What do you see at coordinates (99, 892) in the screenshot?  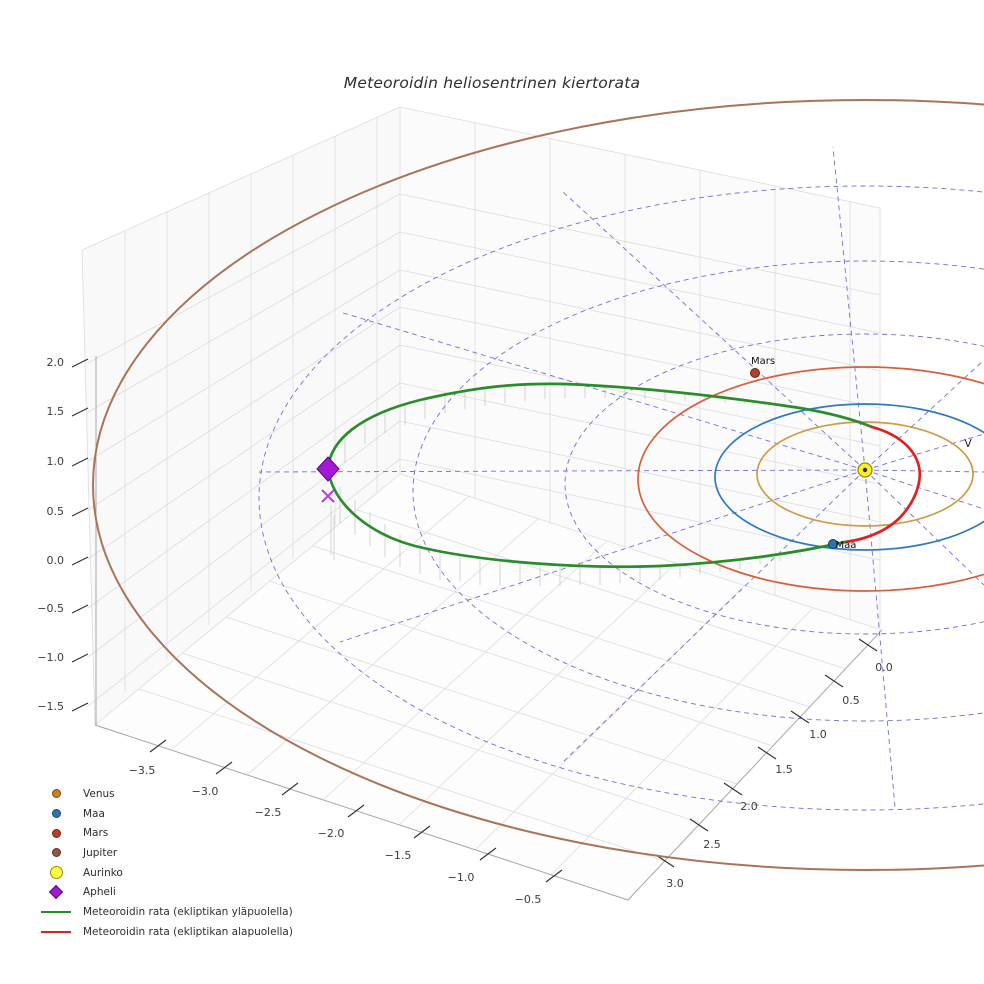 I see `legend-label: Apheli` at bounding box center [99, 892].